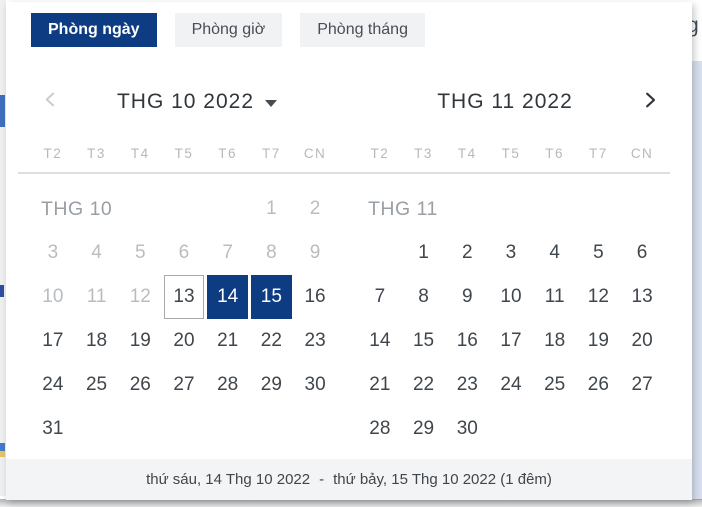  What do you see at coordinates (554, 252) in the screenshot?
I see `day-cell: 4` at bounding box center [554, 252].